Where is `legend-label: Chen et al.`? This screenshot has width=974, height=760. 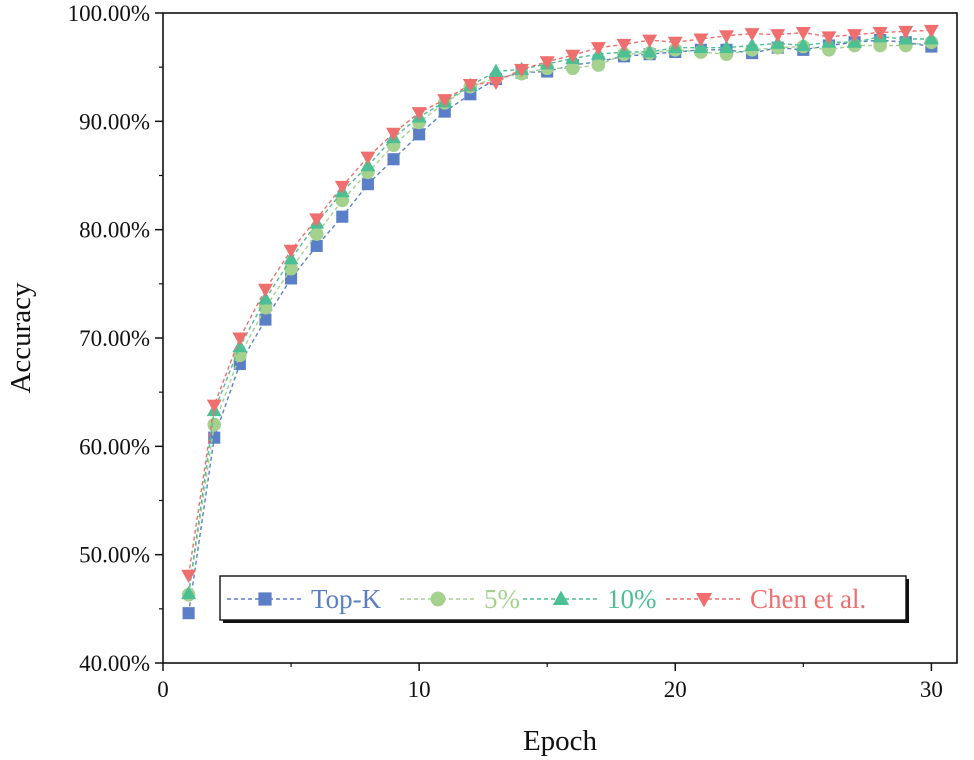
legend-label: Chen et al. is located at coordinates (808, 599).